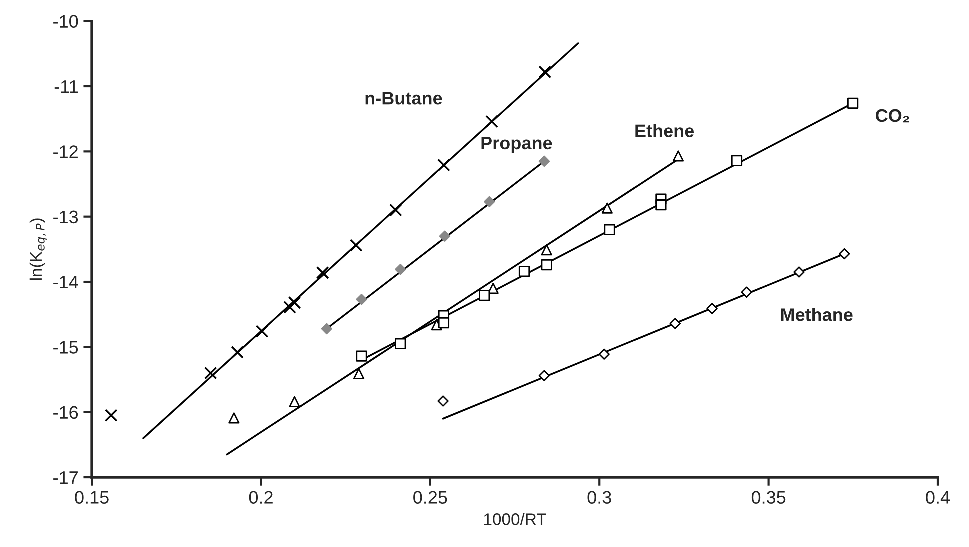 The width and height of the screenshot is (969, 547). Describe the element at coordinates (515, 519) in the screenshot. I see `x-axis-title: 1000/RT` at that location.